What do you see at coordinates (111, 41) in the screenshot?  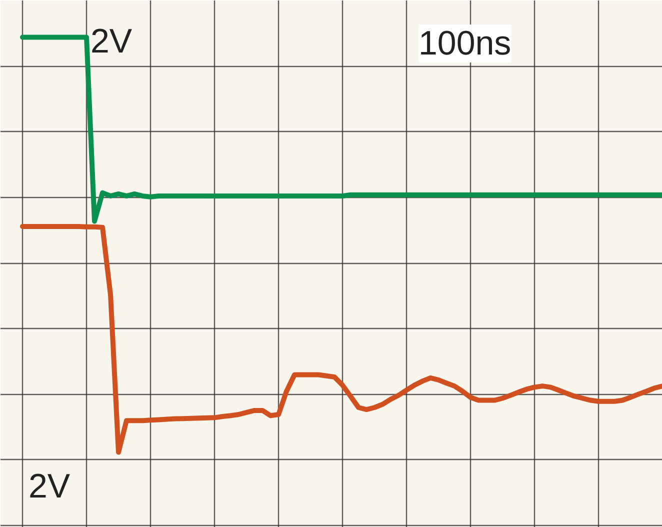 I see `annotation: 2V` at bounding box center [111, 41].